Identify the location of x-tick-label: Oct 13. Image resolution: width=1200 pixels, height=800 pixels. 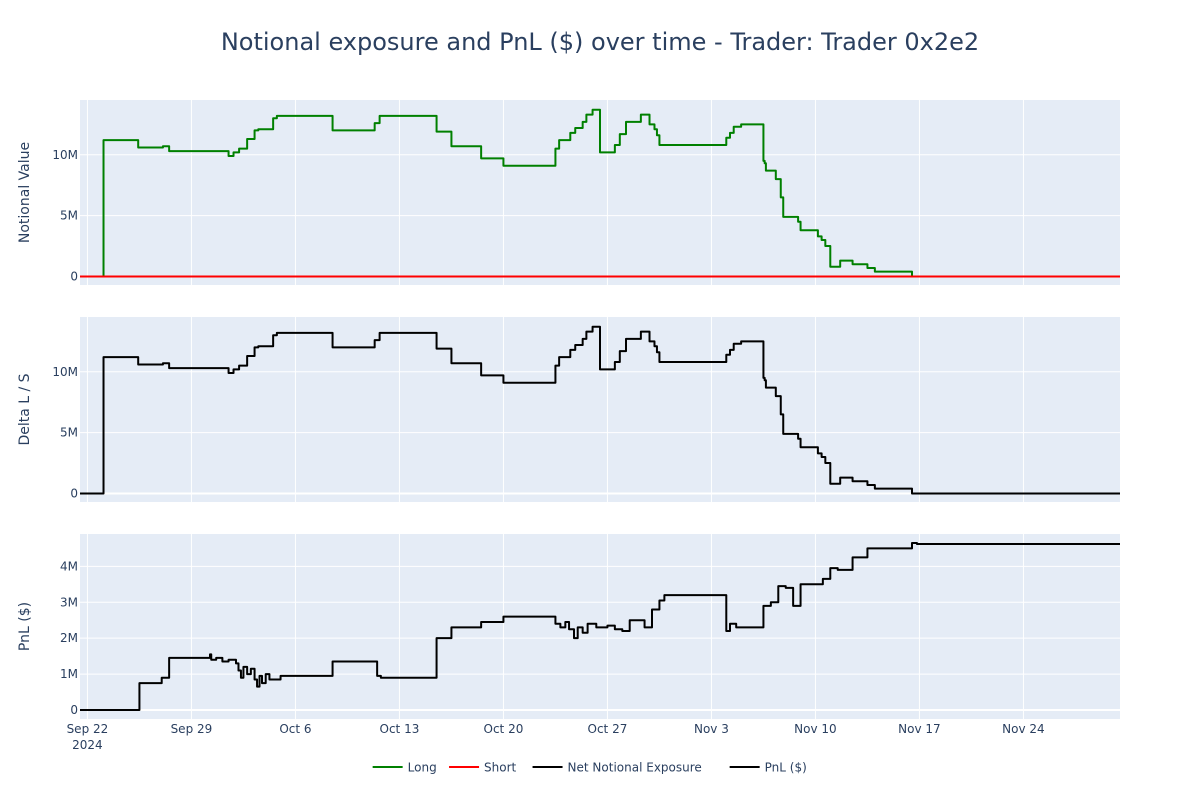
(400, 729).